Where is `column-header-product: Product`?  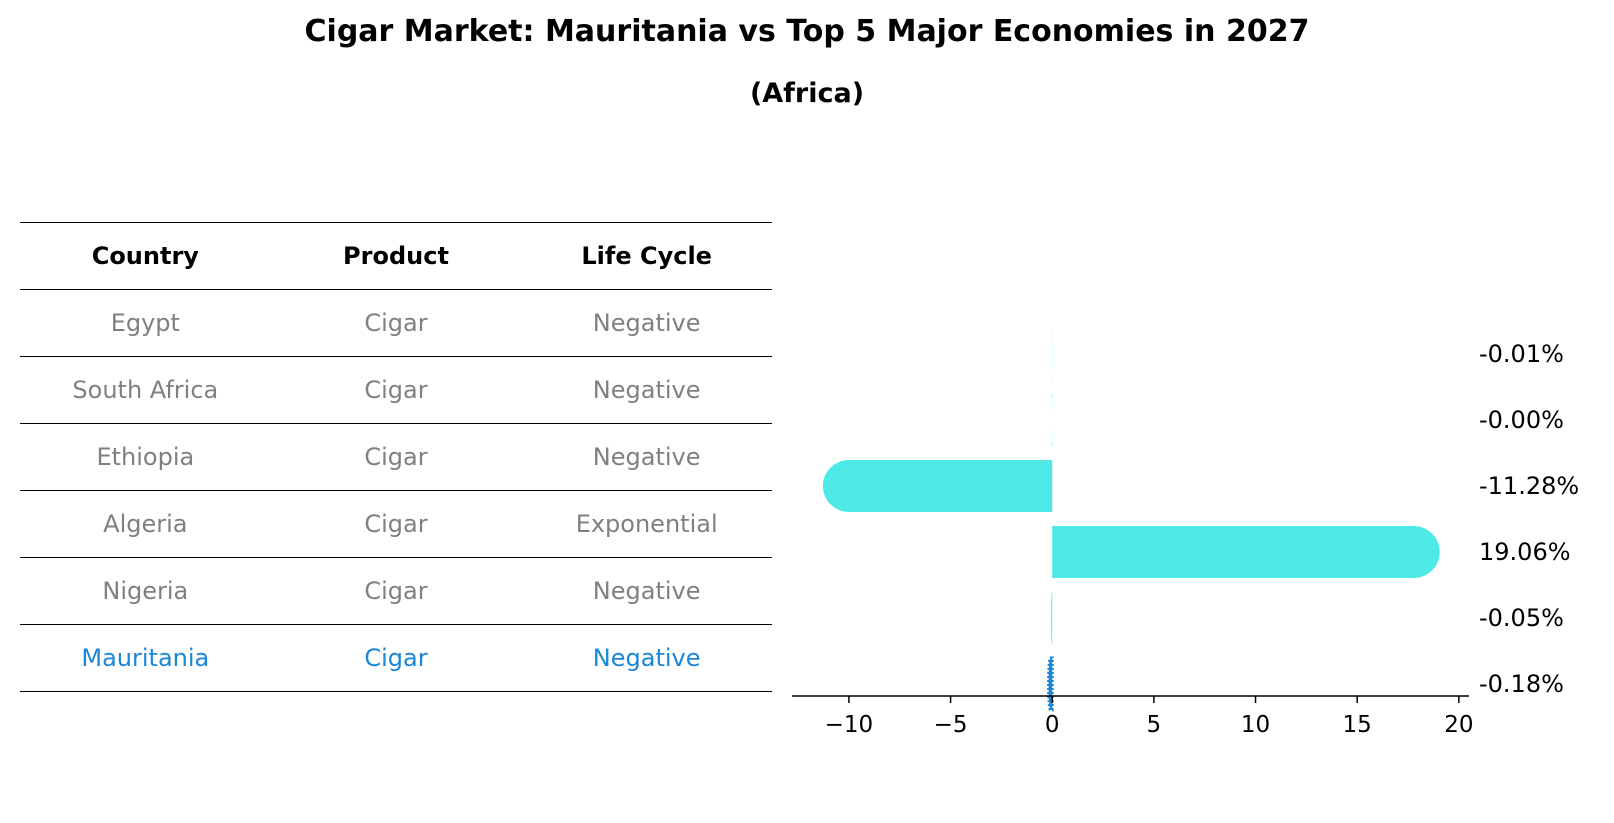
column-header-product: Product is located at coordinates (396, 256).